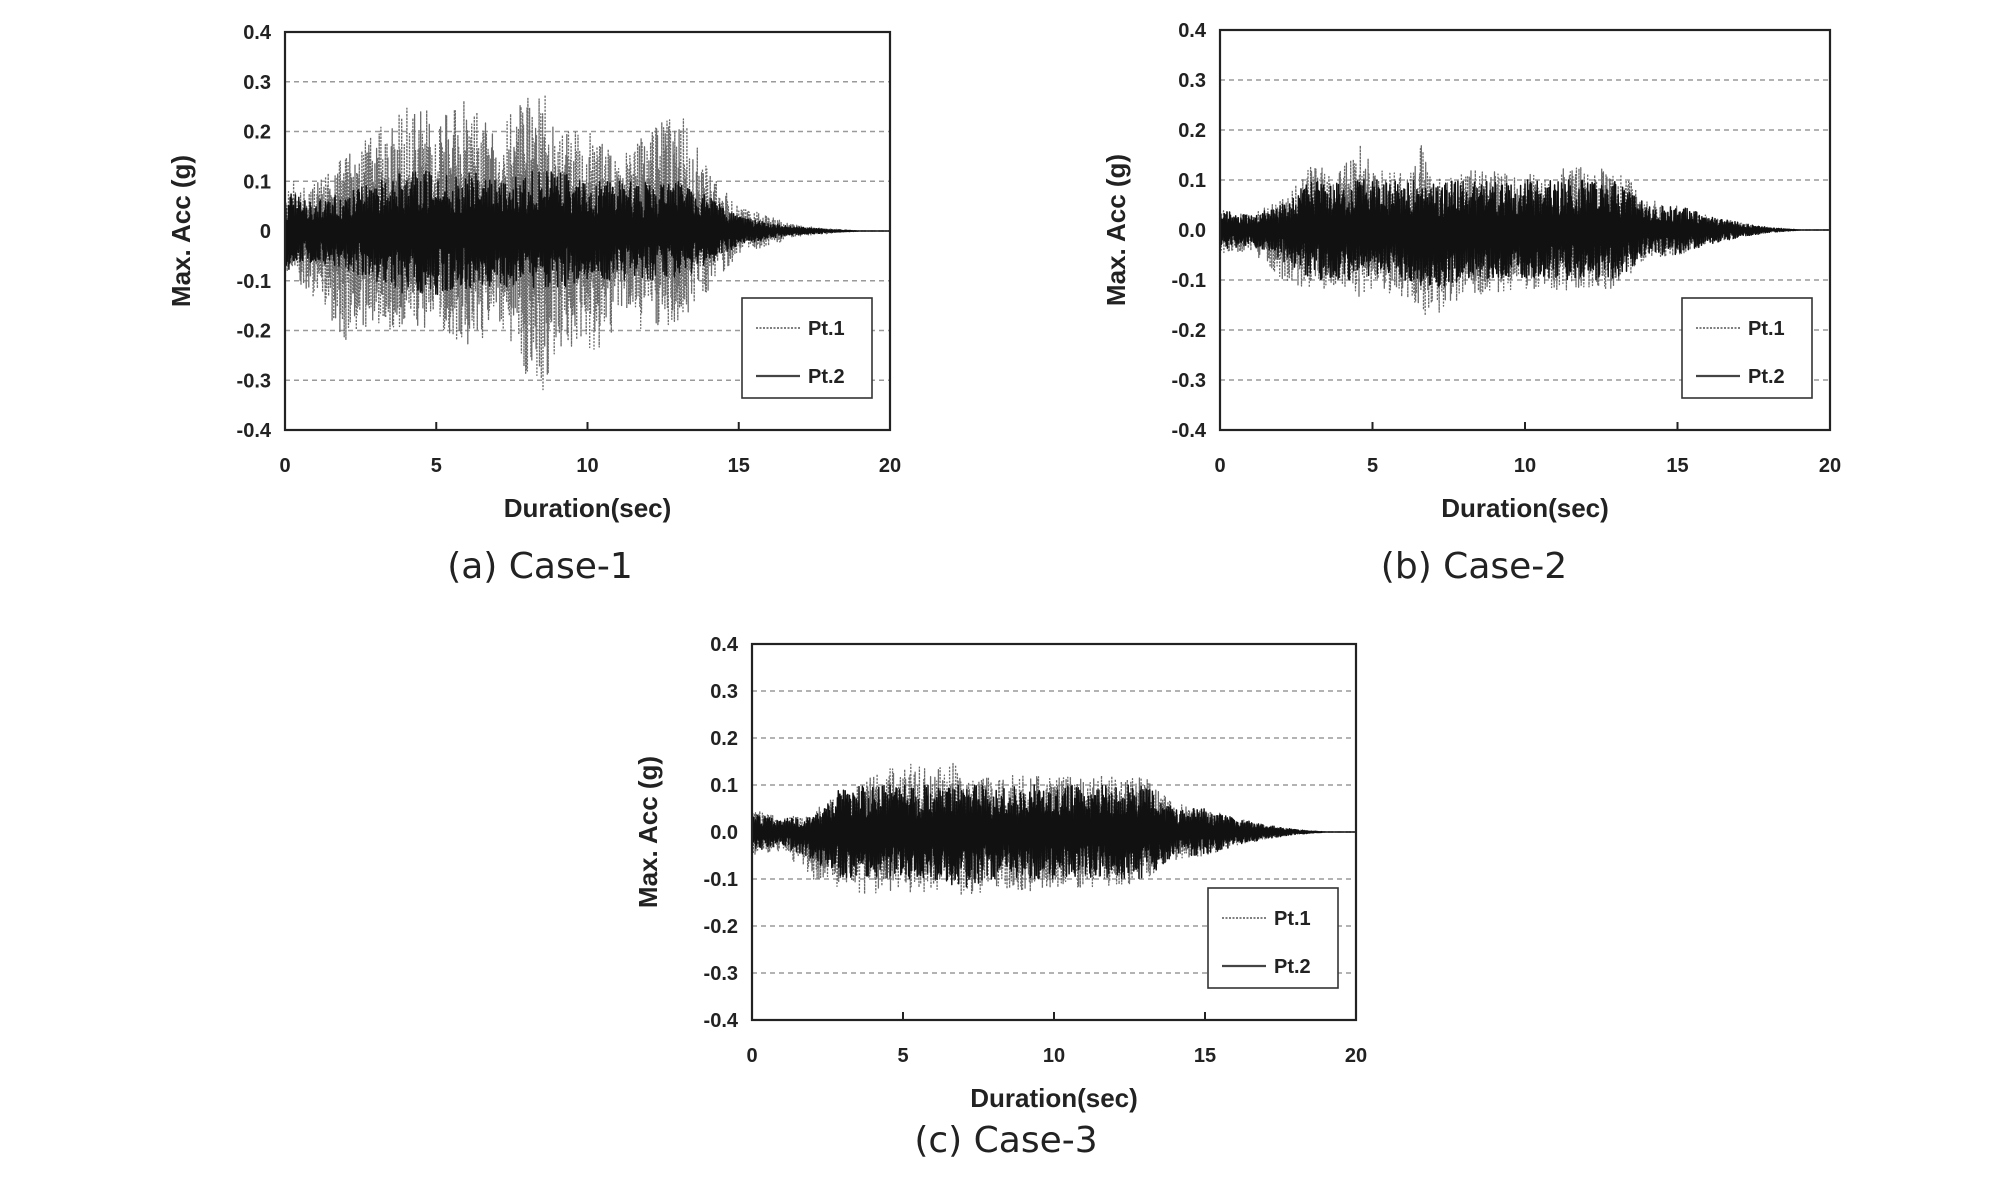  I want to click on subfigure-caption: (b) Case-2, so click(1474, 566).